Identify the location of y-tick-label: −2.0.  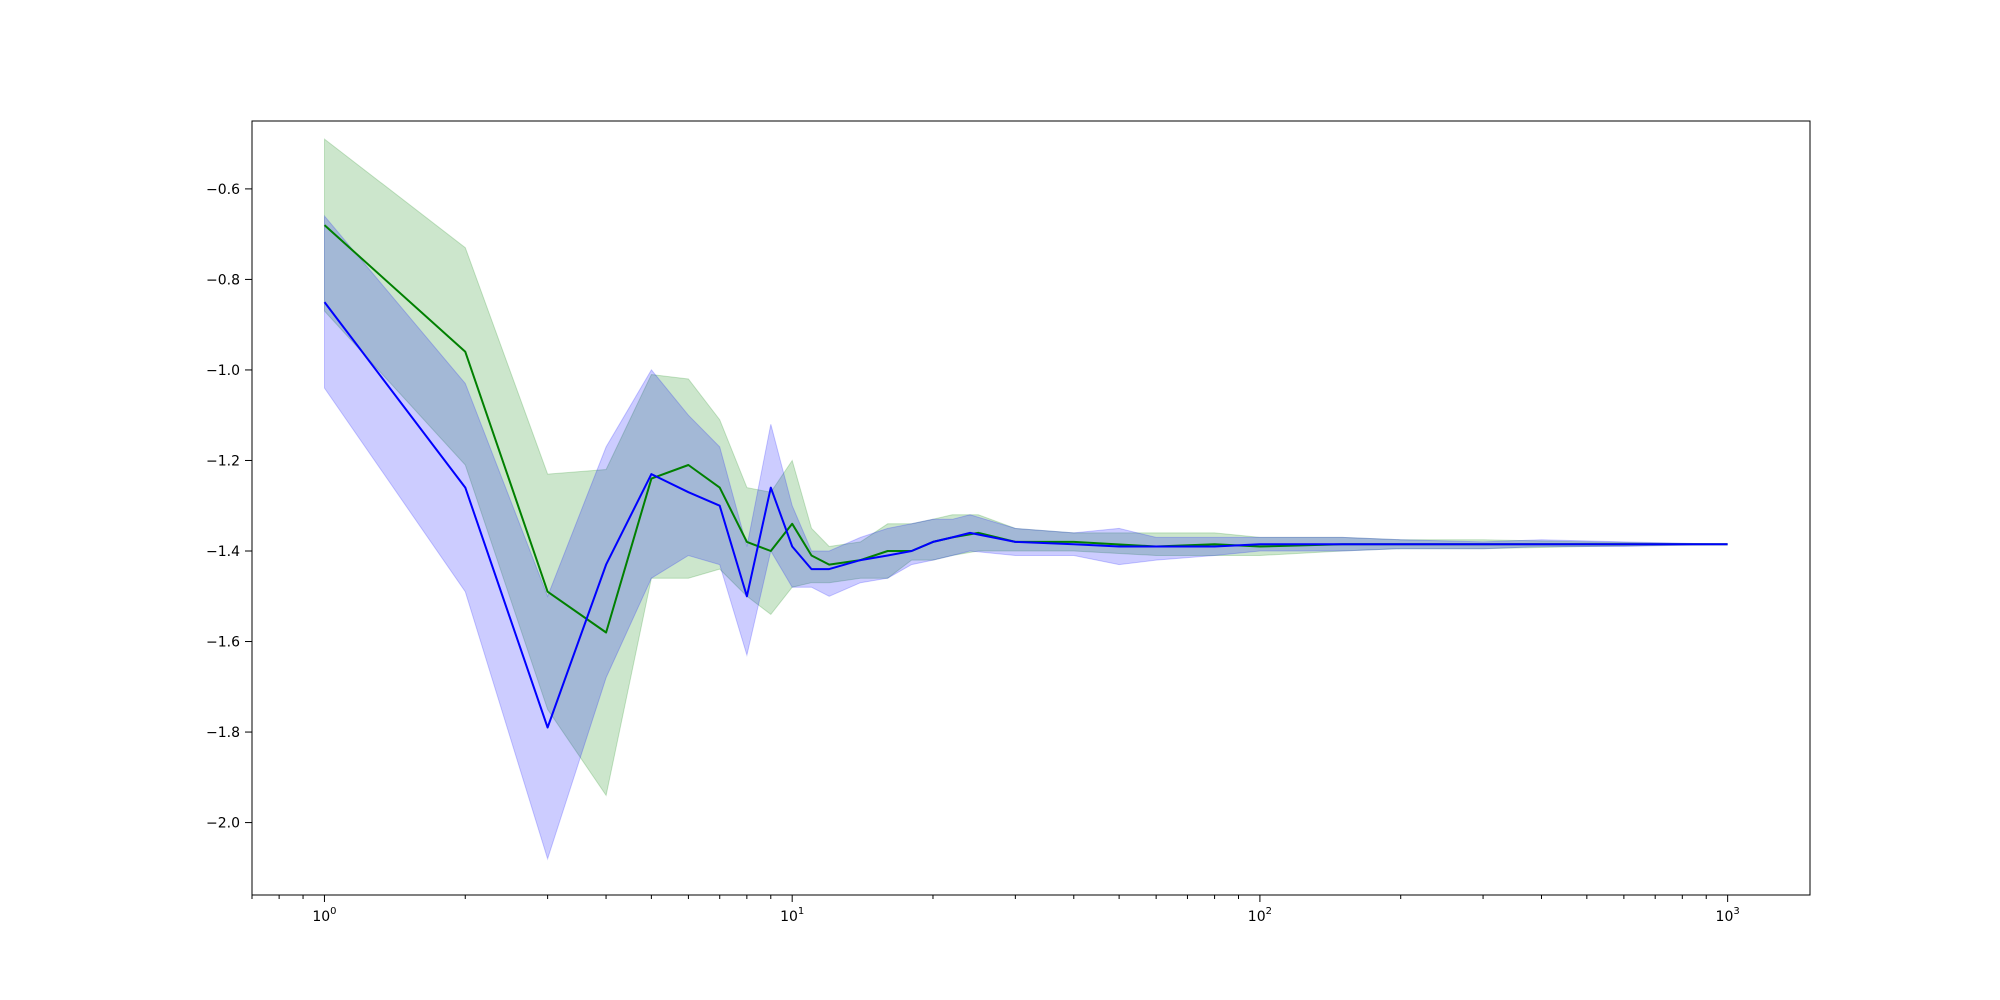
(223, 824).